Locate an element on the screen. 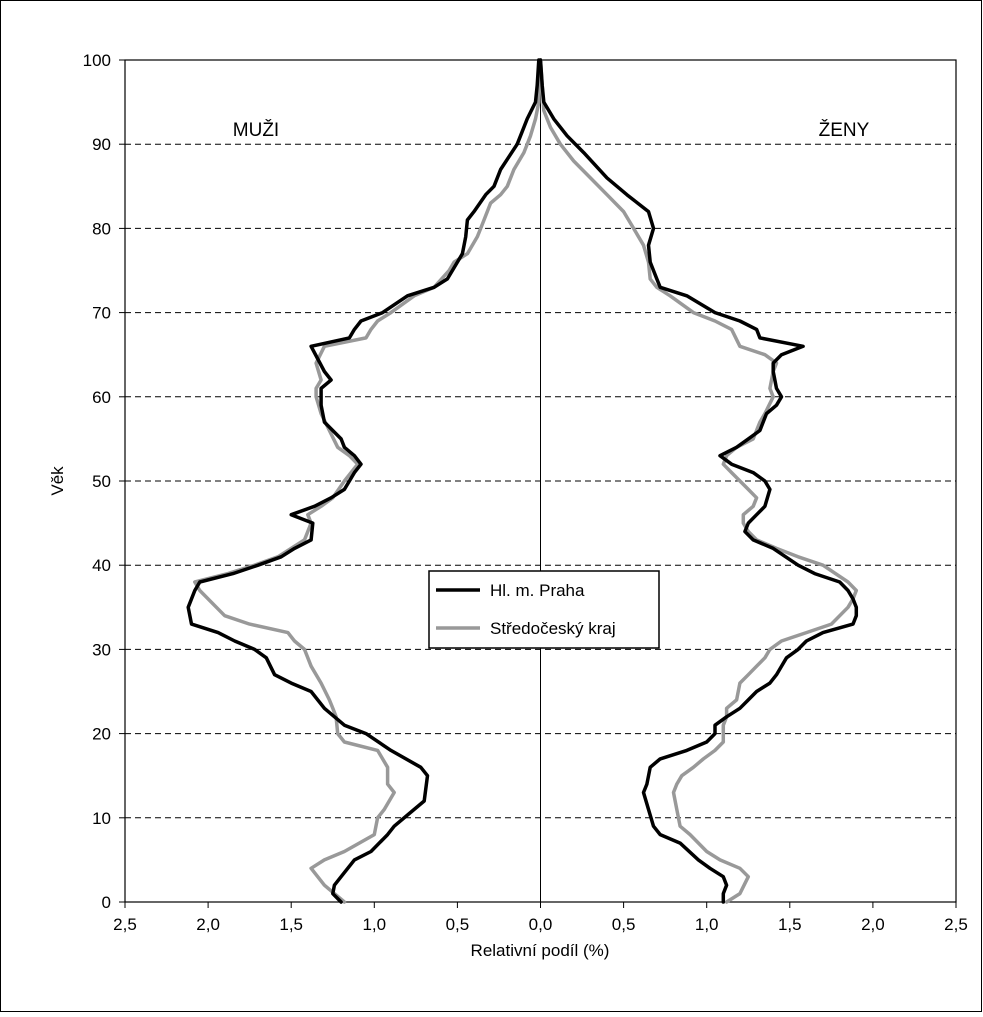  y-tick-label-60: 60 is located at coordinates (101, 397).